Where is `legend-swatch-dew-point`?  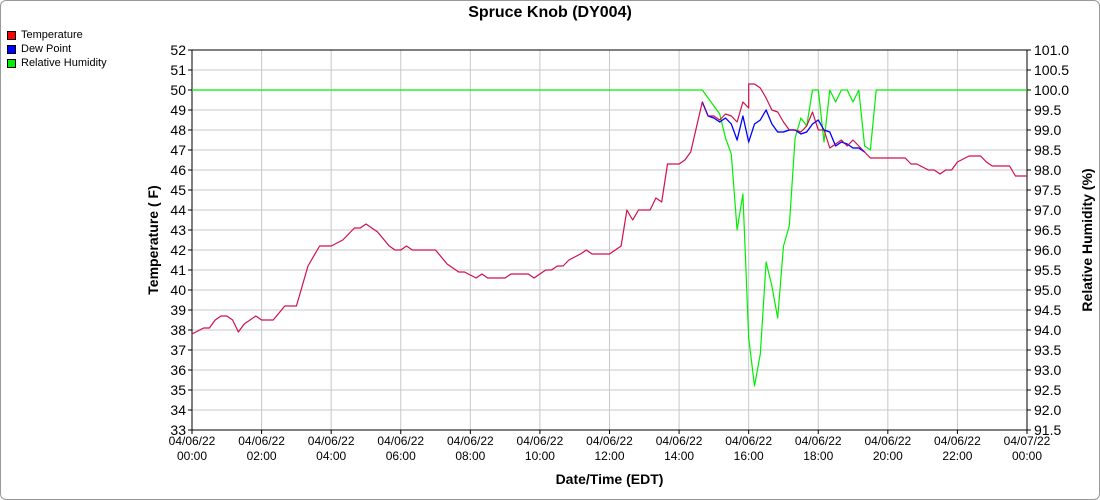 legend-swatch-dew-point is located at coordinates (11, 49).